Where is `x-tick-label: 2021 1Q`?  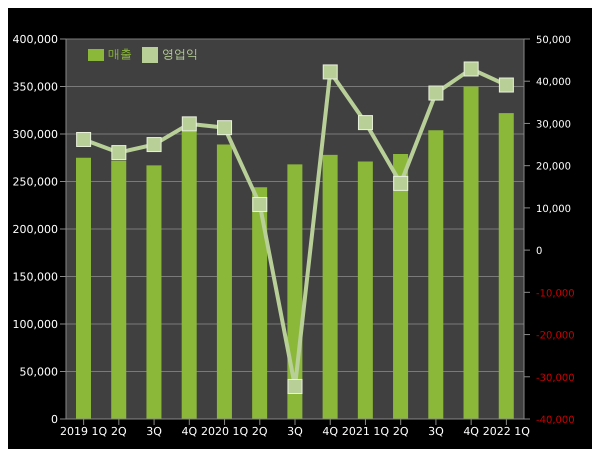 x-tick-label: 2021 1Q is located at coordinates (366, 431).